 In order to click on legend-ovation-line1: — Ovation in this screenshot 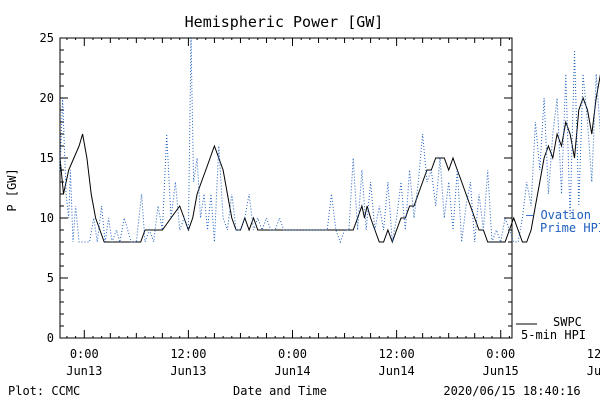, I will do `click(558, 215)`.